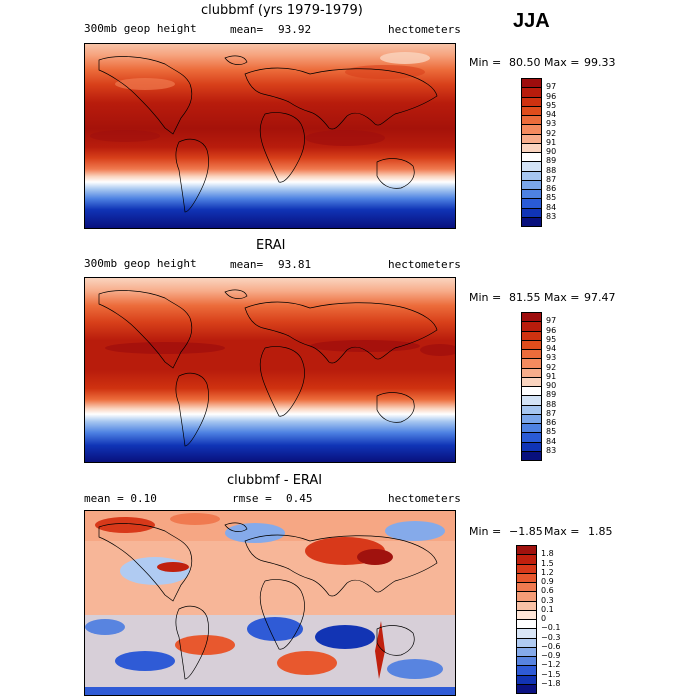  I want to click on colorbar-label: 0.6, so click(547, 591).